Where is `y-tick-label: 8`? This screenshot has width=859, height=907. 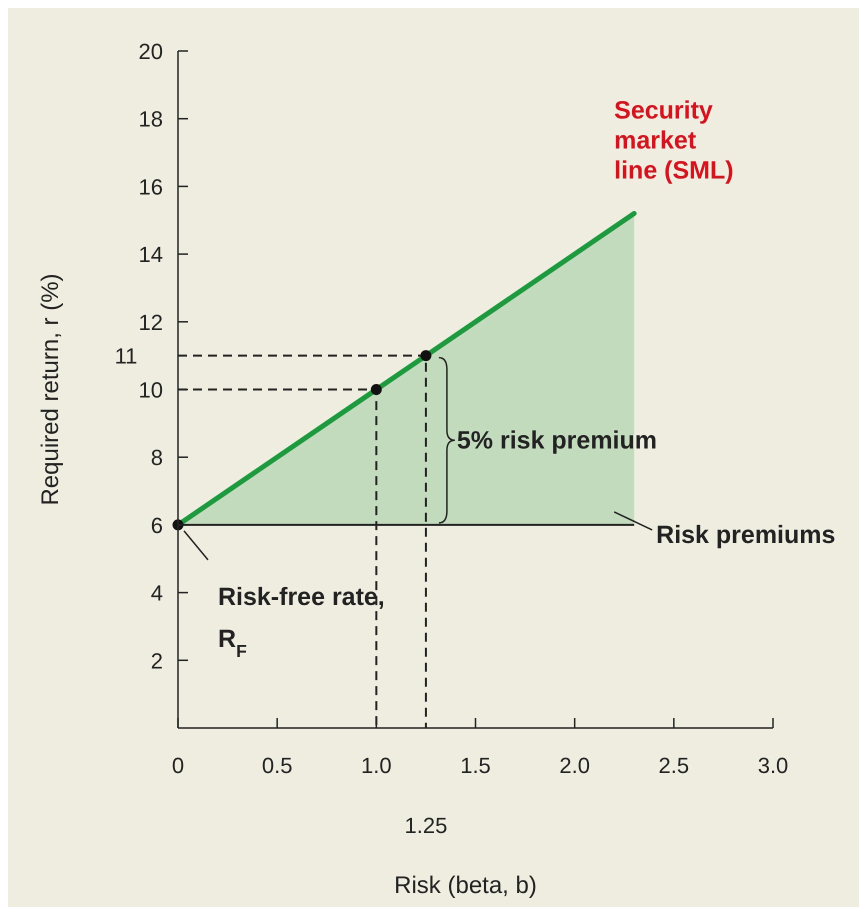
y-tick-label: 8 is located at coordinates (156, 457).